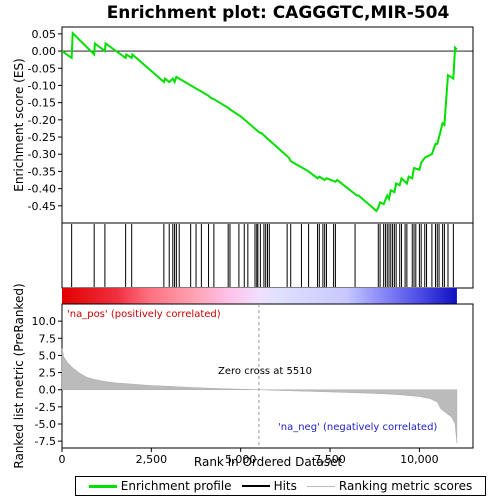 This screenshot has height=500, width=500. I want to click on es-tick-label: -0.25, so click(42, 137).